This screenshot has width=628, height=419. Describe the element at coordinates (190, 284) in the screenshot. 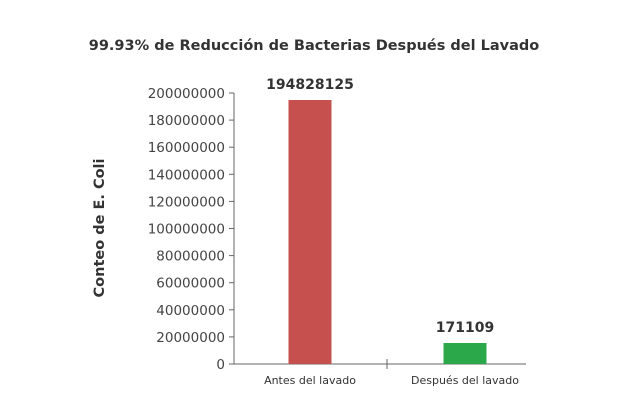

I see `y-tick-label: 60000000` at that location.